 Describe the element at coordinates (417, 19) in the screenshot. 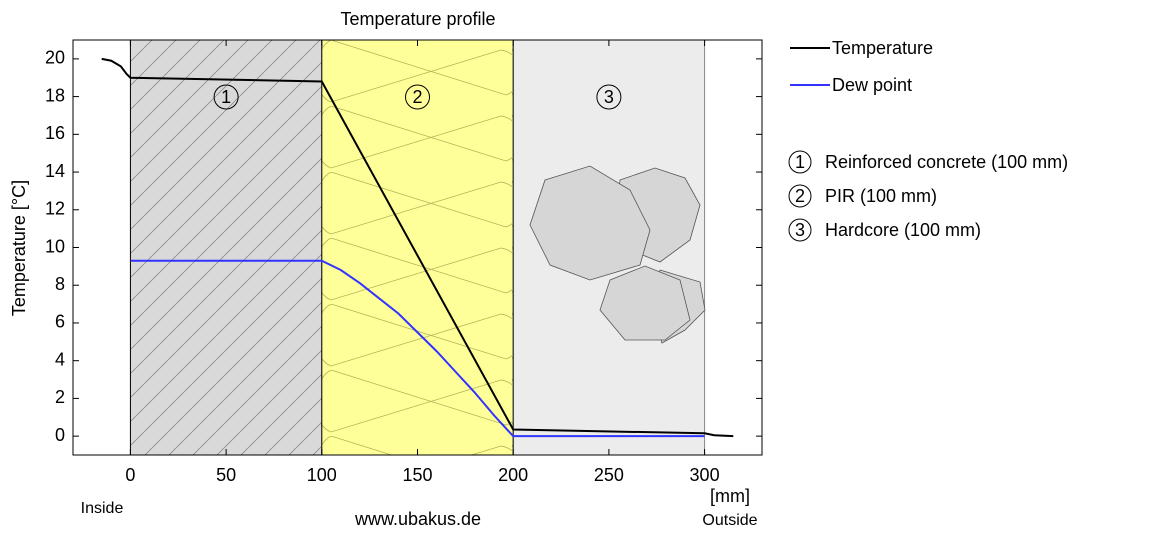

I see `chart-title: Temperature profile` at that location.